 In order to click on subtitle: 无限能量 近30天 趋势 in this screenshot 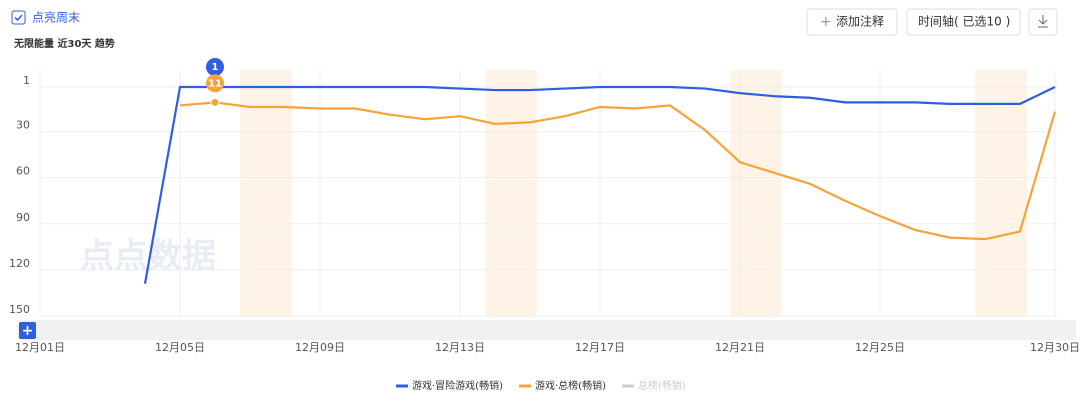, I will do `click(64, 43)`.